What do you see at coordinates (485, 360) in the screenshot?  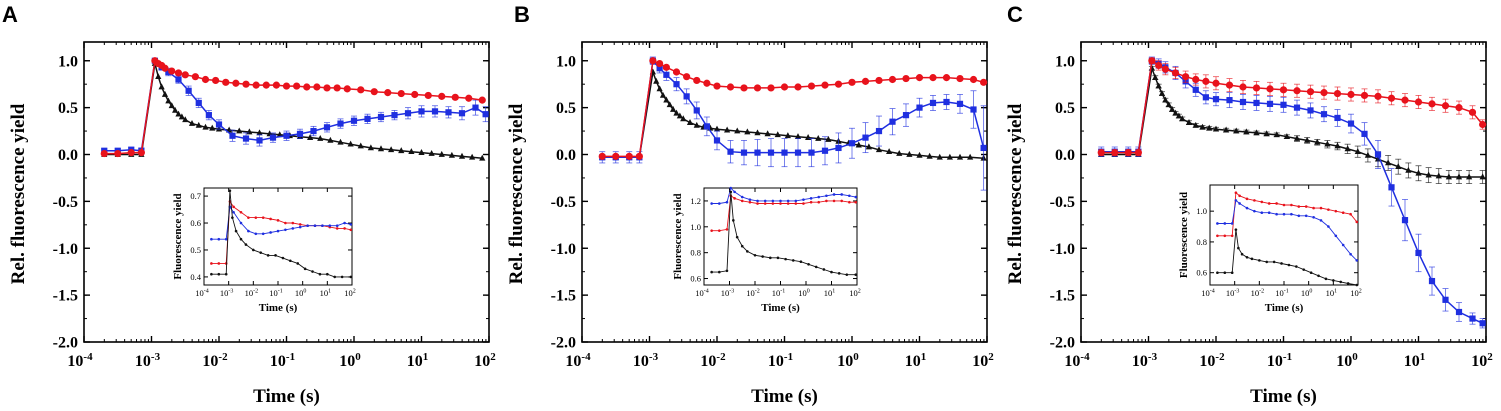 I see `x-tick-label: 10²` at bounding box center [485, 360].